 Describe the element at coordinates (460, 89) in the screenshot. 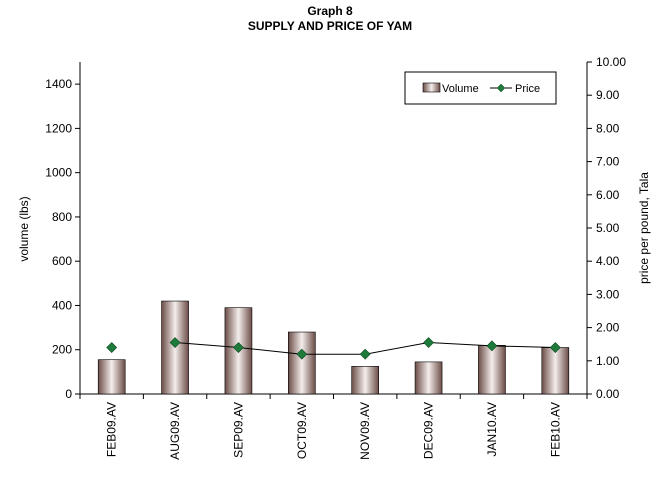

I see `legend-volume-label: Volume` at that location.